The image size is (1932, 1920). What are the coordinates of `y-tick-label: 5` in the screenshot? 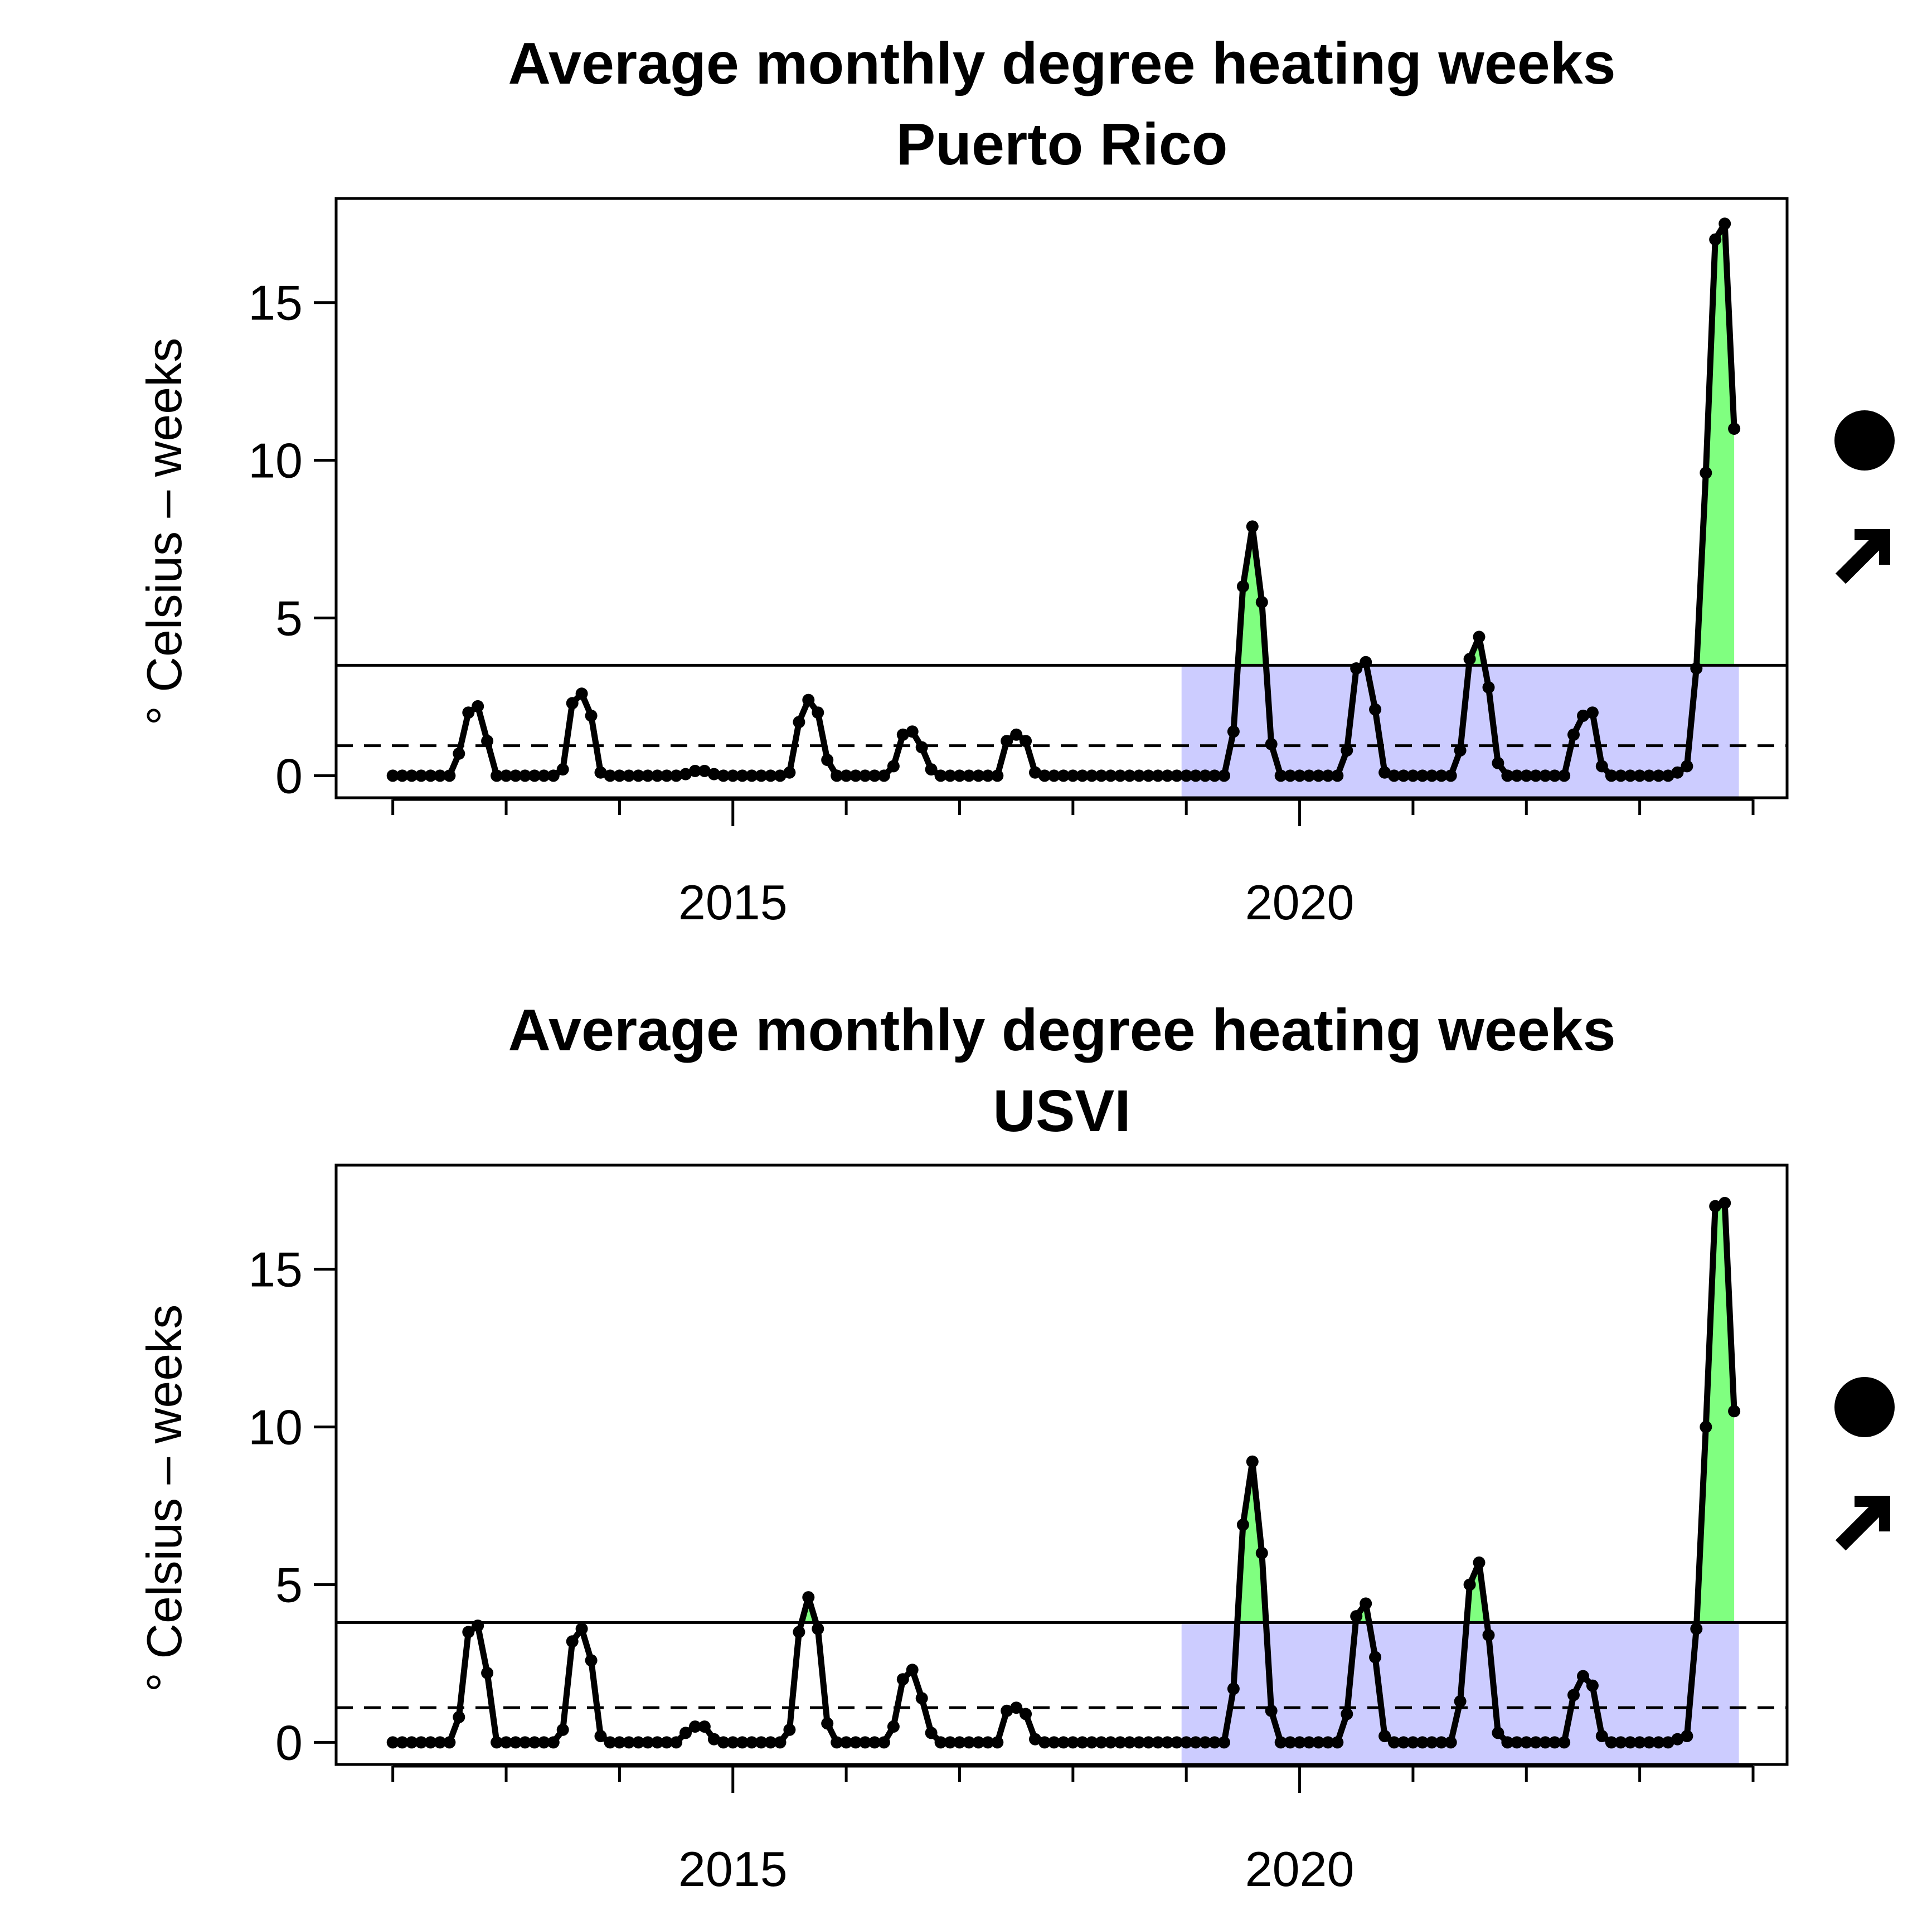 It's located at (289, 1585).